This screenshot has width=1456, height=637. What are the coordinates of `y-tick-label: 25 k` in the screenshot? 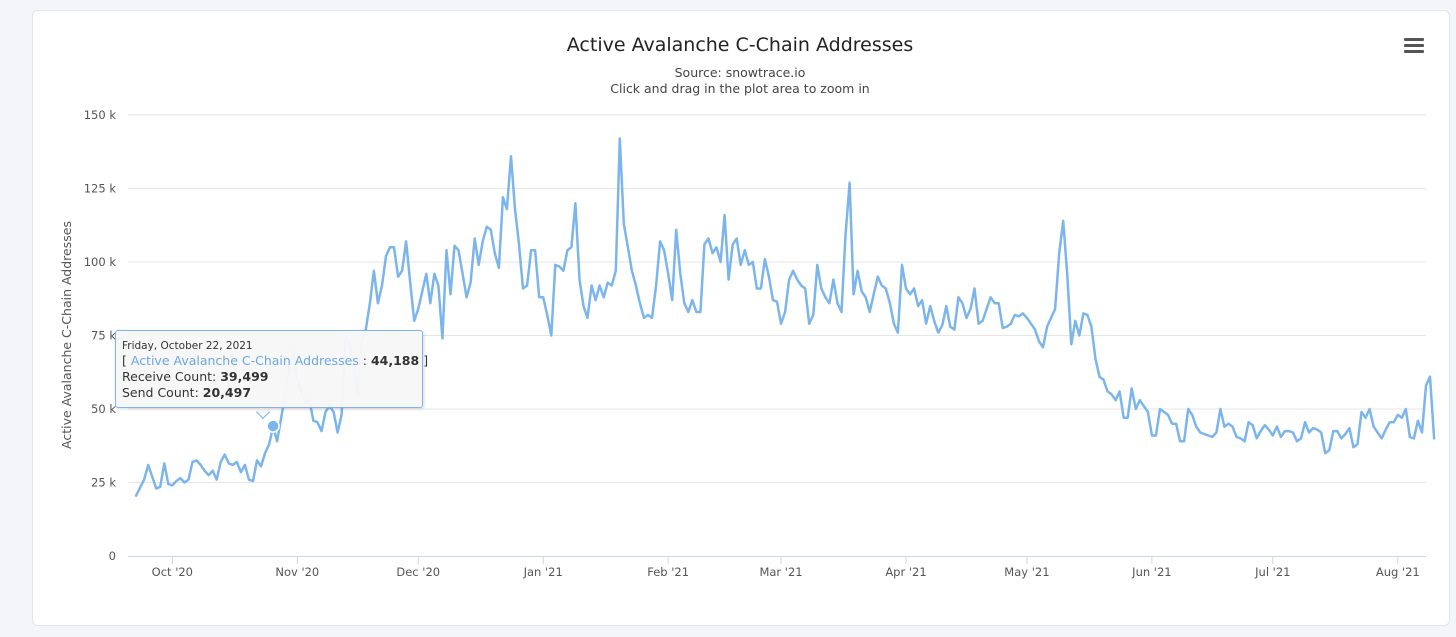 It's located at (103, 483).